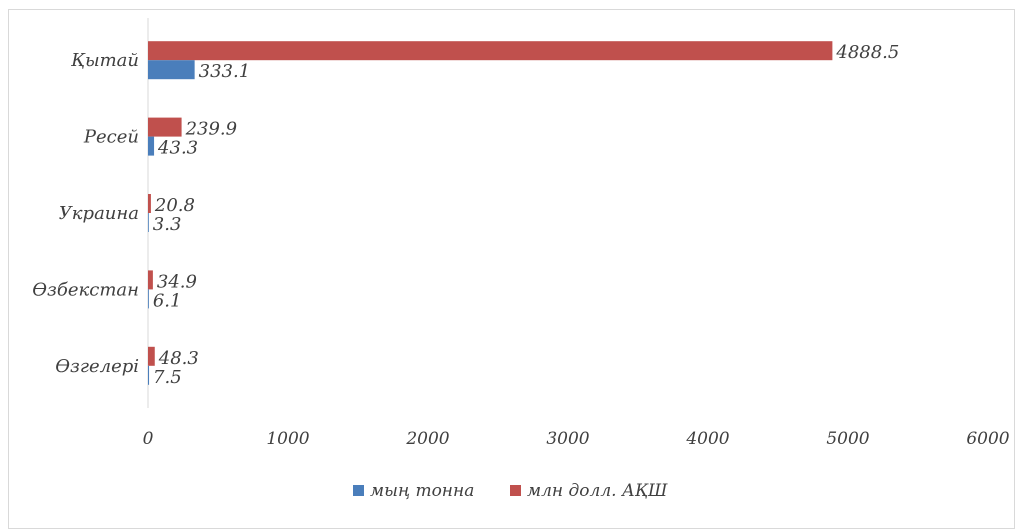 Image resolution: width=1023 pixels, height=529 pixels. What do you see at coordinates (167, 377) in the screenshot?
I see `data-label: 7.5` at bounding box center [167, 377].